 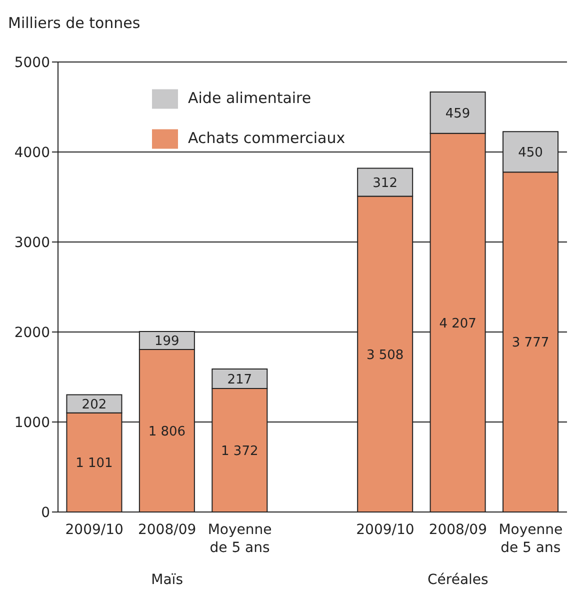 I want to click on data-label: 3 508, so click(x=385, y=355).